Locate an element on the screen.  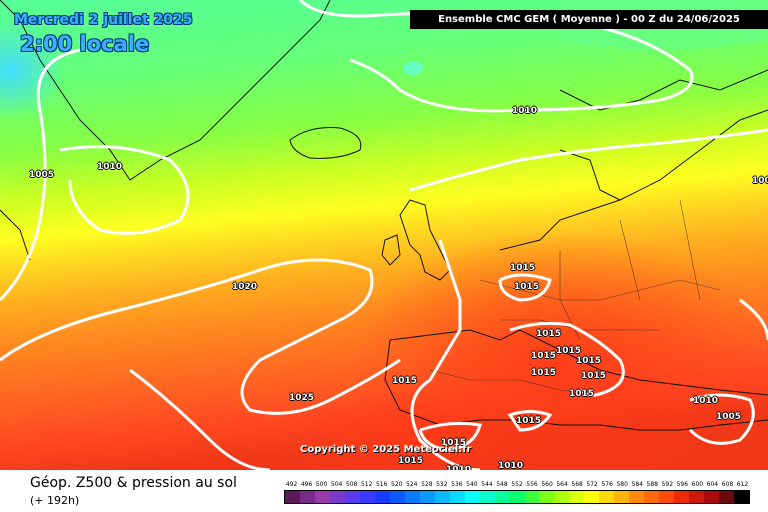
copyright-notice: Copyright © 2025 Meteociel.fr is located at coordinates (386, 449).